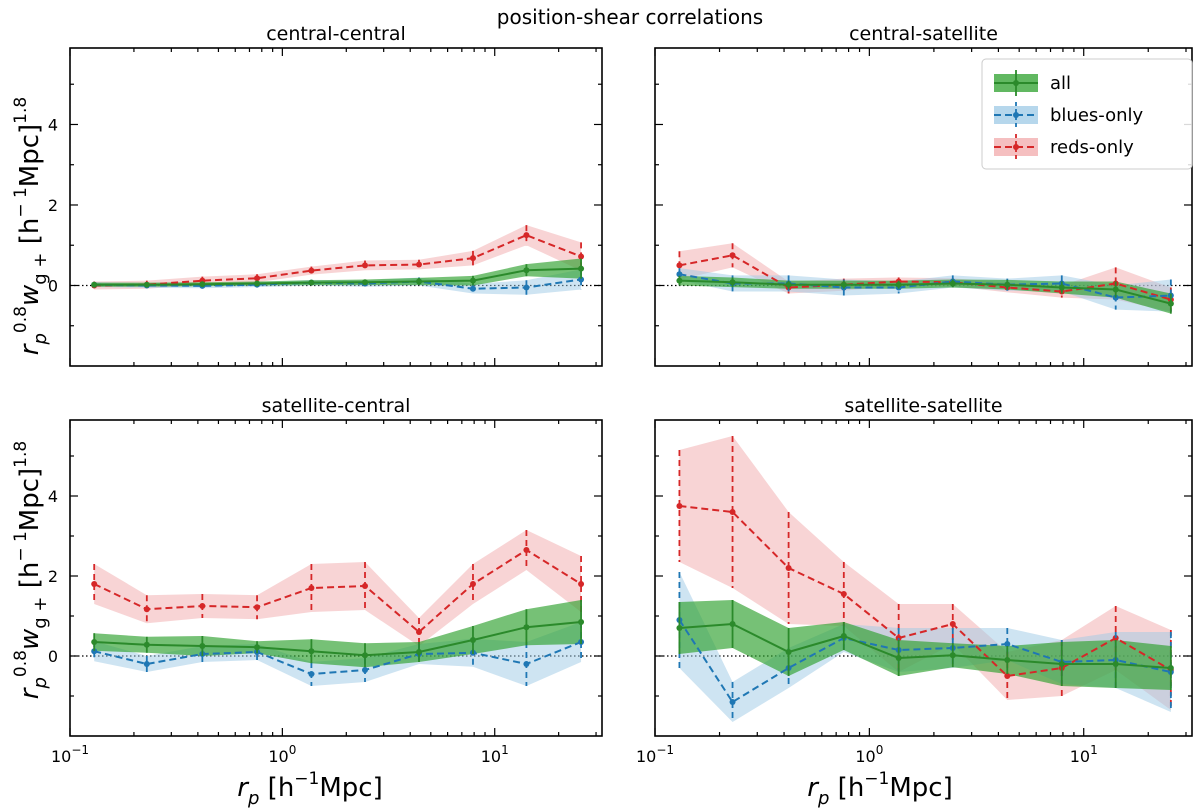 This screenshot has width=1200, height=809. I want to click on legend: all blues-only reds-only, so click(1087, 114).